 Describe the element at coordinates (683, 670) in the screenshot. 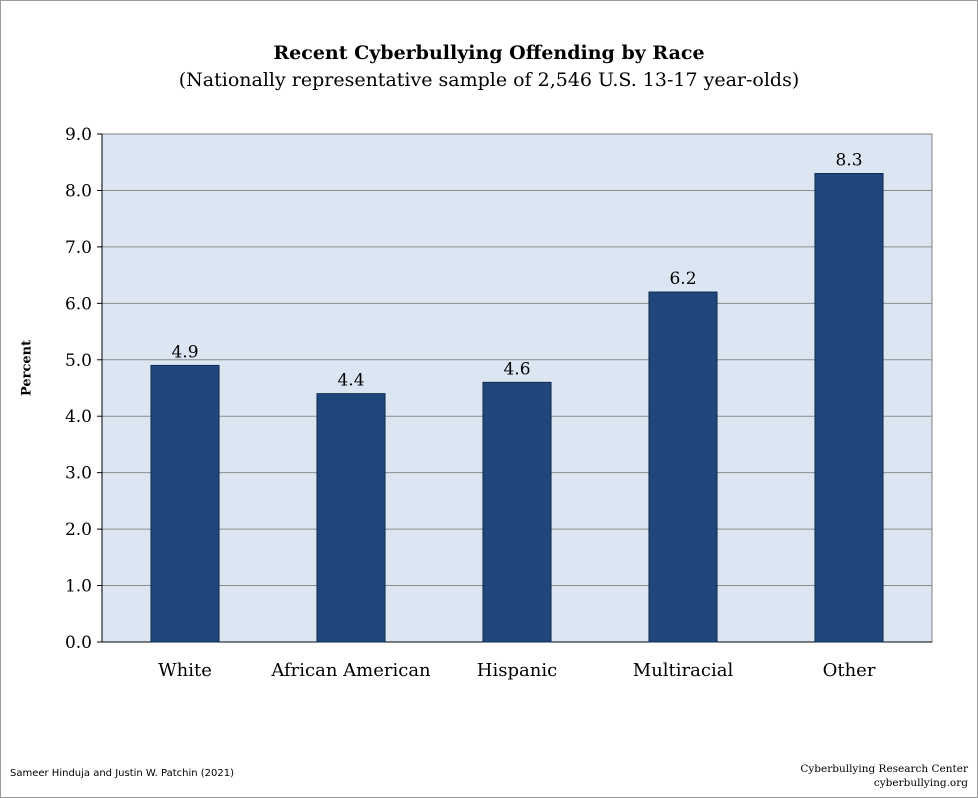

I see `x-tick-label: Multiracial` at that location.